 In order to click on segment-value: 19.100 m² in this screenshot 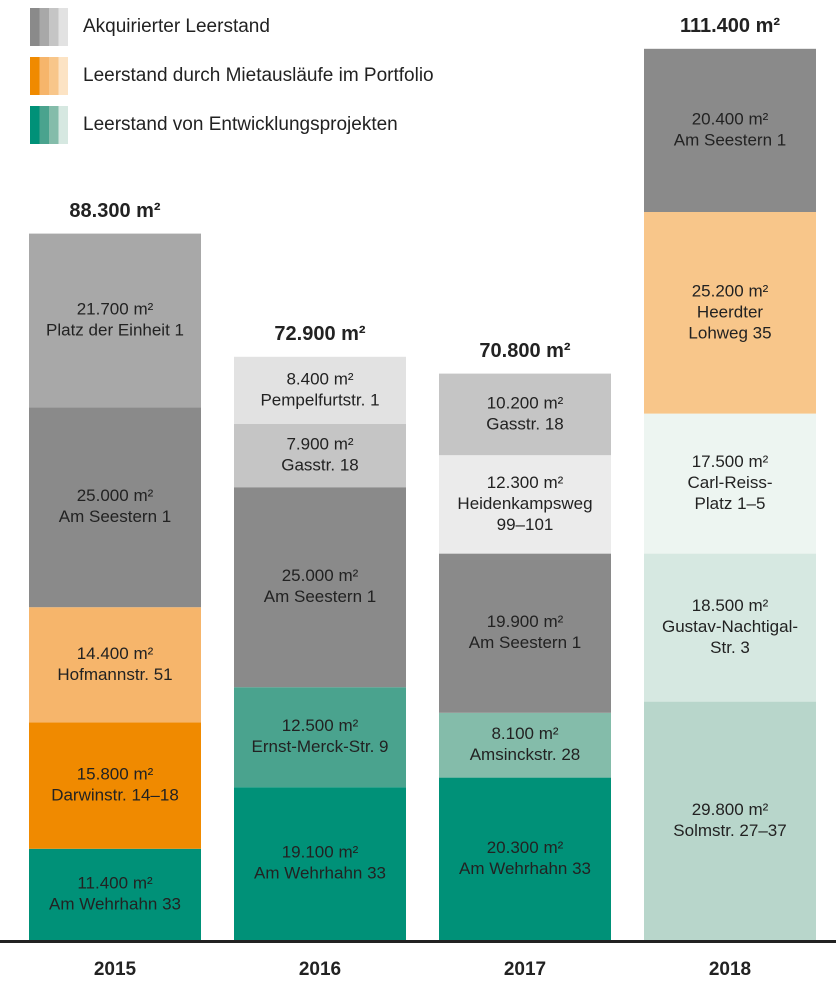, I will do `click(320, 852)`.